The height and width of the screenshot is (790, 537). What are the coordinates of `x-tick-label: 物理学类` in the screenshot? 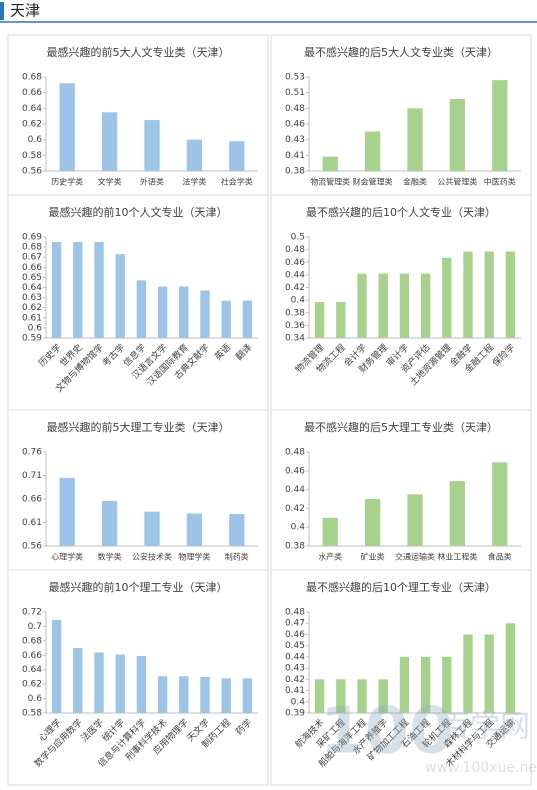 It's located at (194, 557).